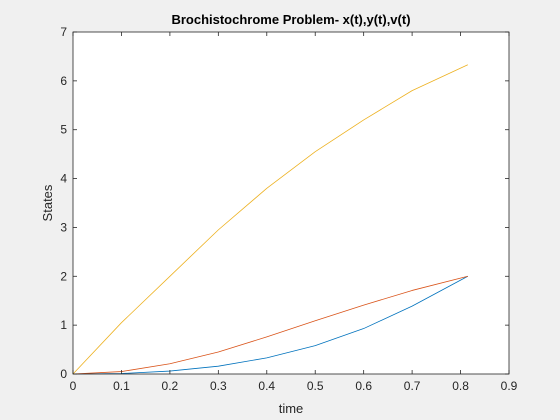 This screenshot has height=420, width=560. I want to click on x-tick-label: 0.7, so click(412, 386).